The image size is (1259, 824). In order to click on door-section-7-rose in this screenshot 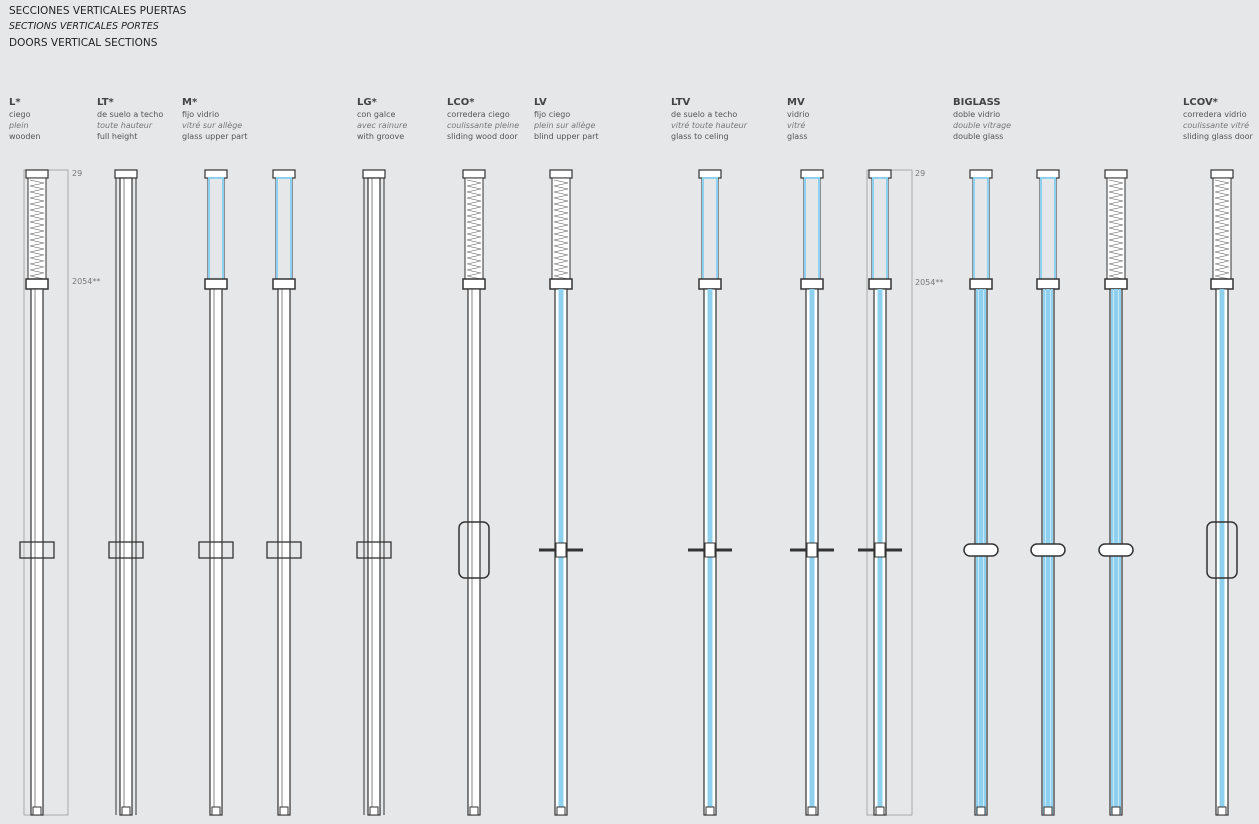, I will do `click(561, 550)`.